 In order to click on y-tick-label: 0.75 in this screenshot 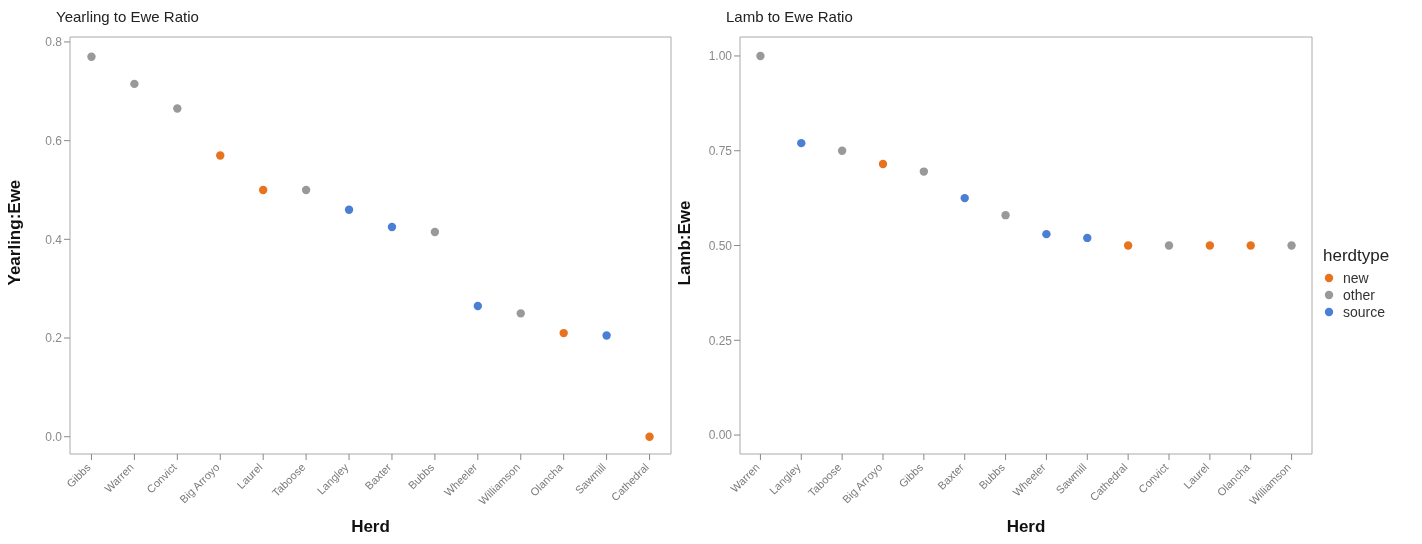, I will do `click(720, 150)`.